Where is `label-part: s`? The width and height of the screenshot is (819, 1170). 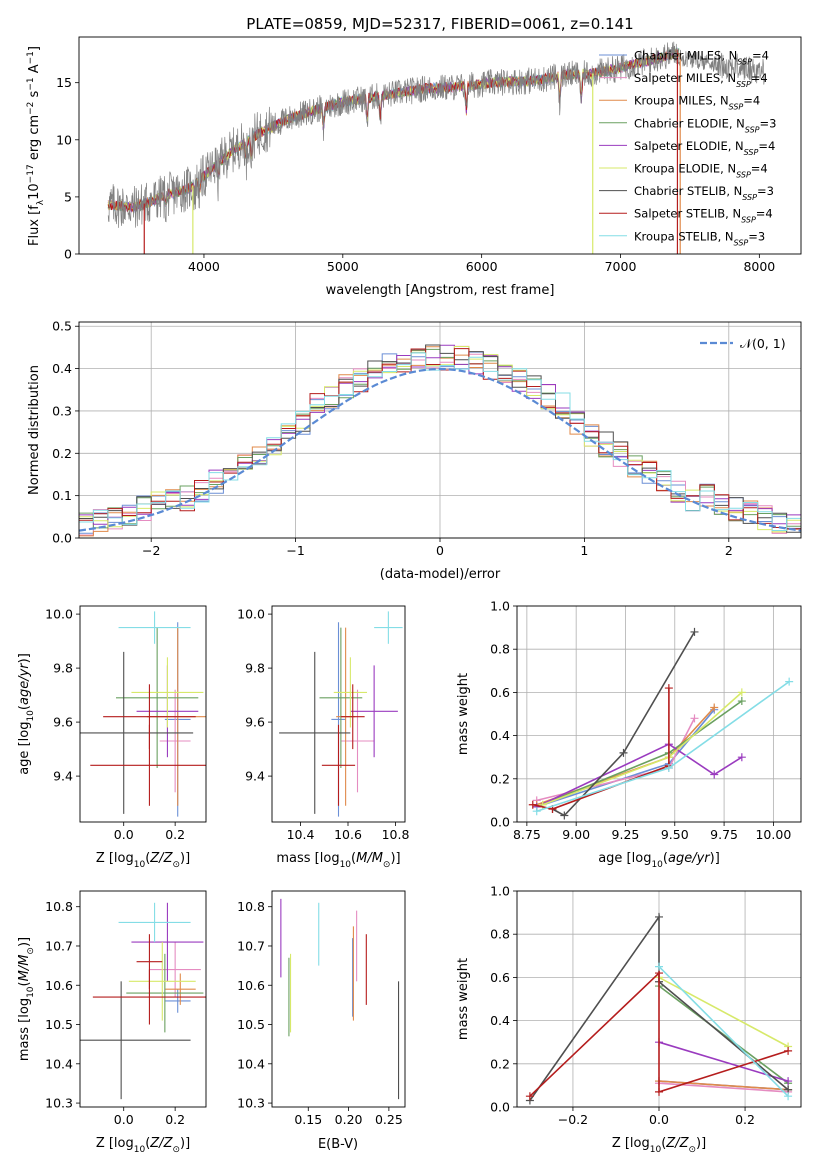 label-part: s is located at coordinates (34, 95).